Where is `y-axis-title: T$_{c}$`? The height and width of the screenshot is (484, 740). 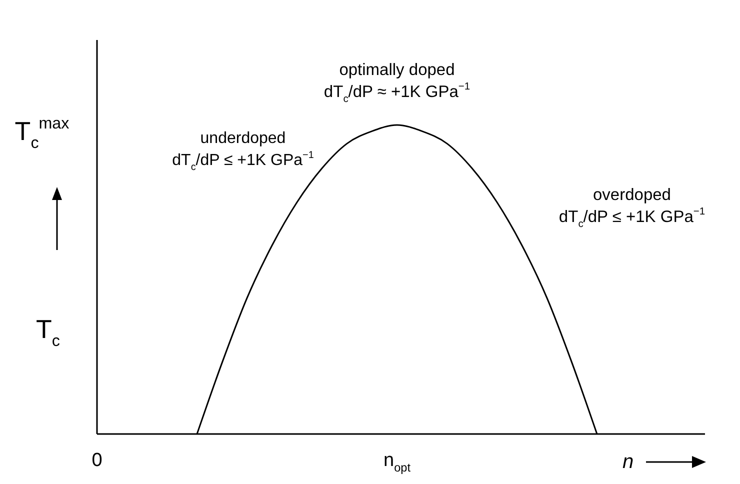 y-axis-title: T$_{c}$ is located at coordinates (48, 332).